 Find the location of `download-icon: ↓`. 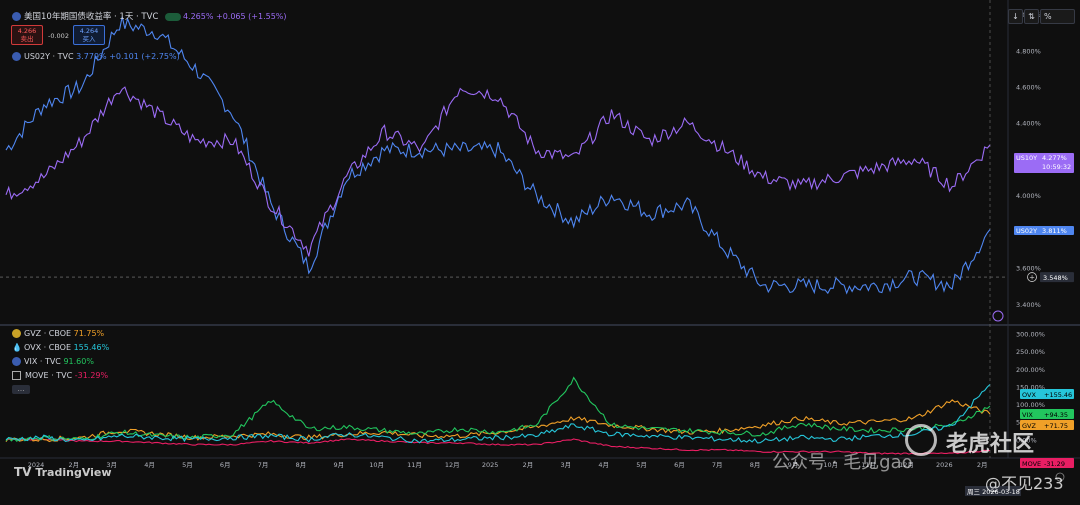

download-icon: ↓ is located at coordinates (1015, 16).